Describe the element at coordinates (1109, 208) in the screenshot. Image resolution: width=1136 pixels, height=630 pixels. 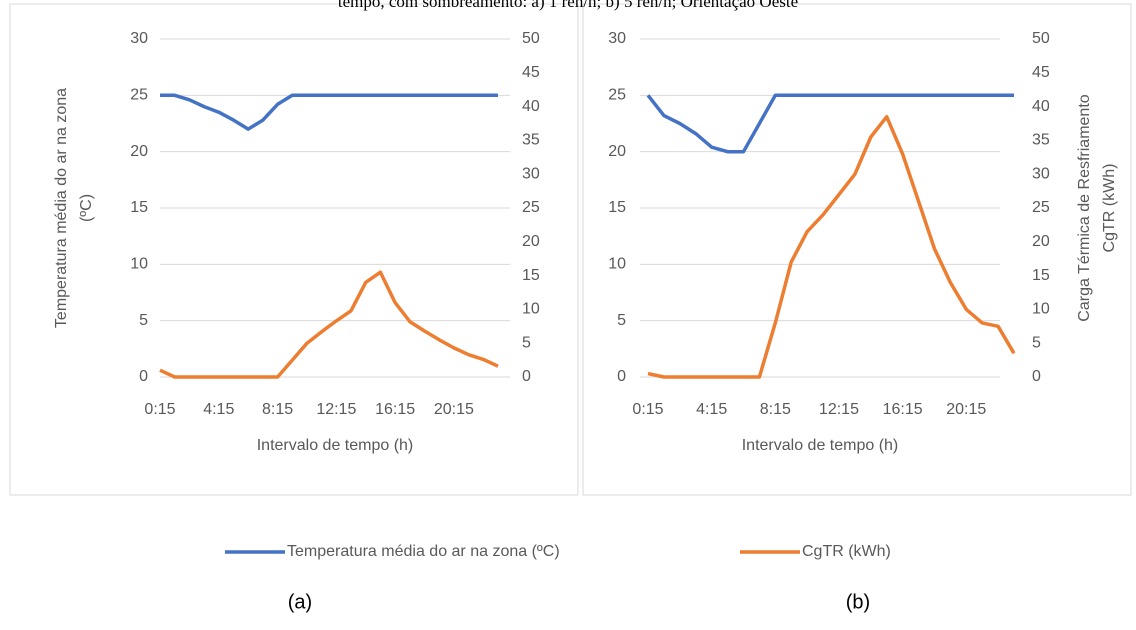
I see `y-axis-title: CgTR (kWh)` at that location.